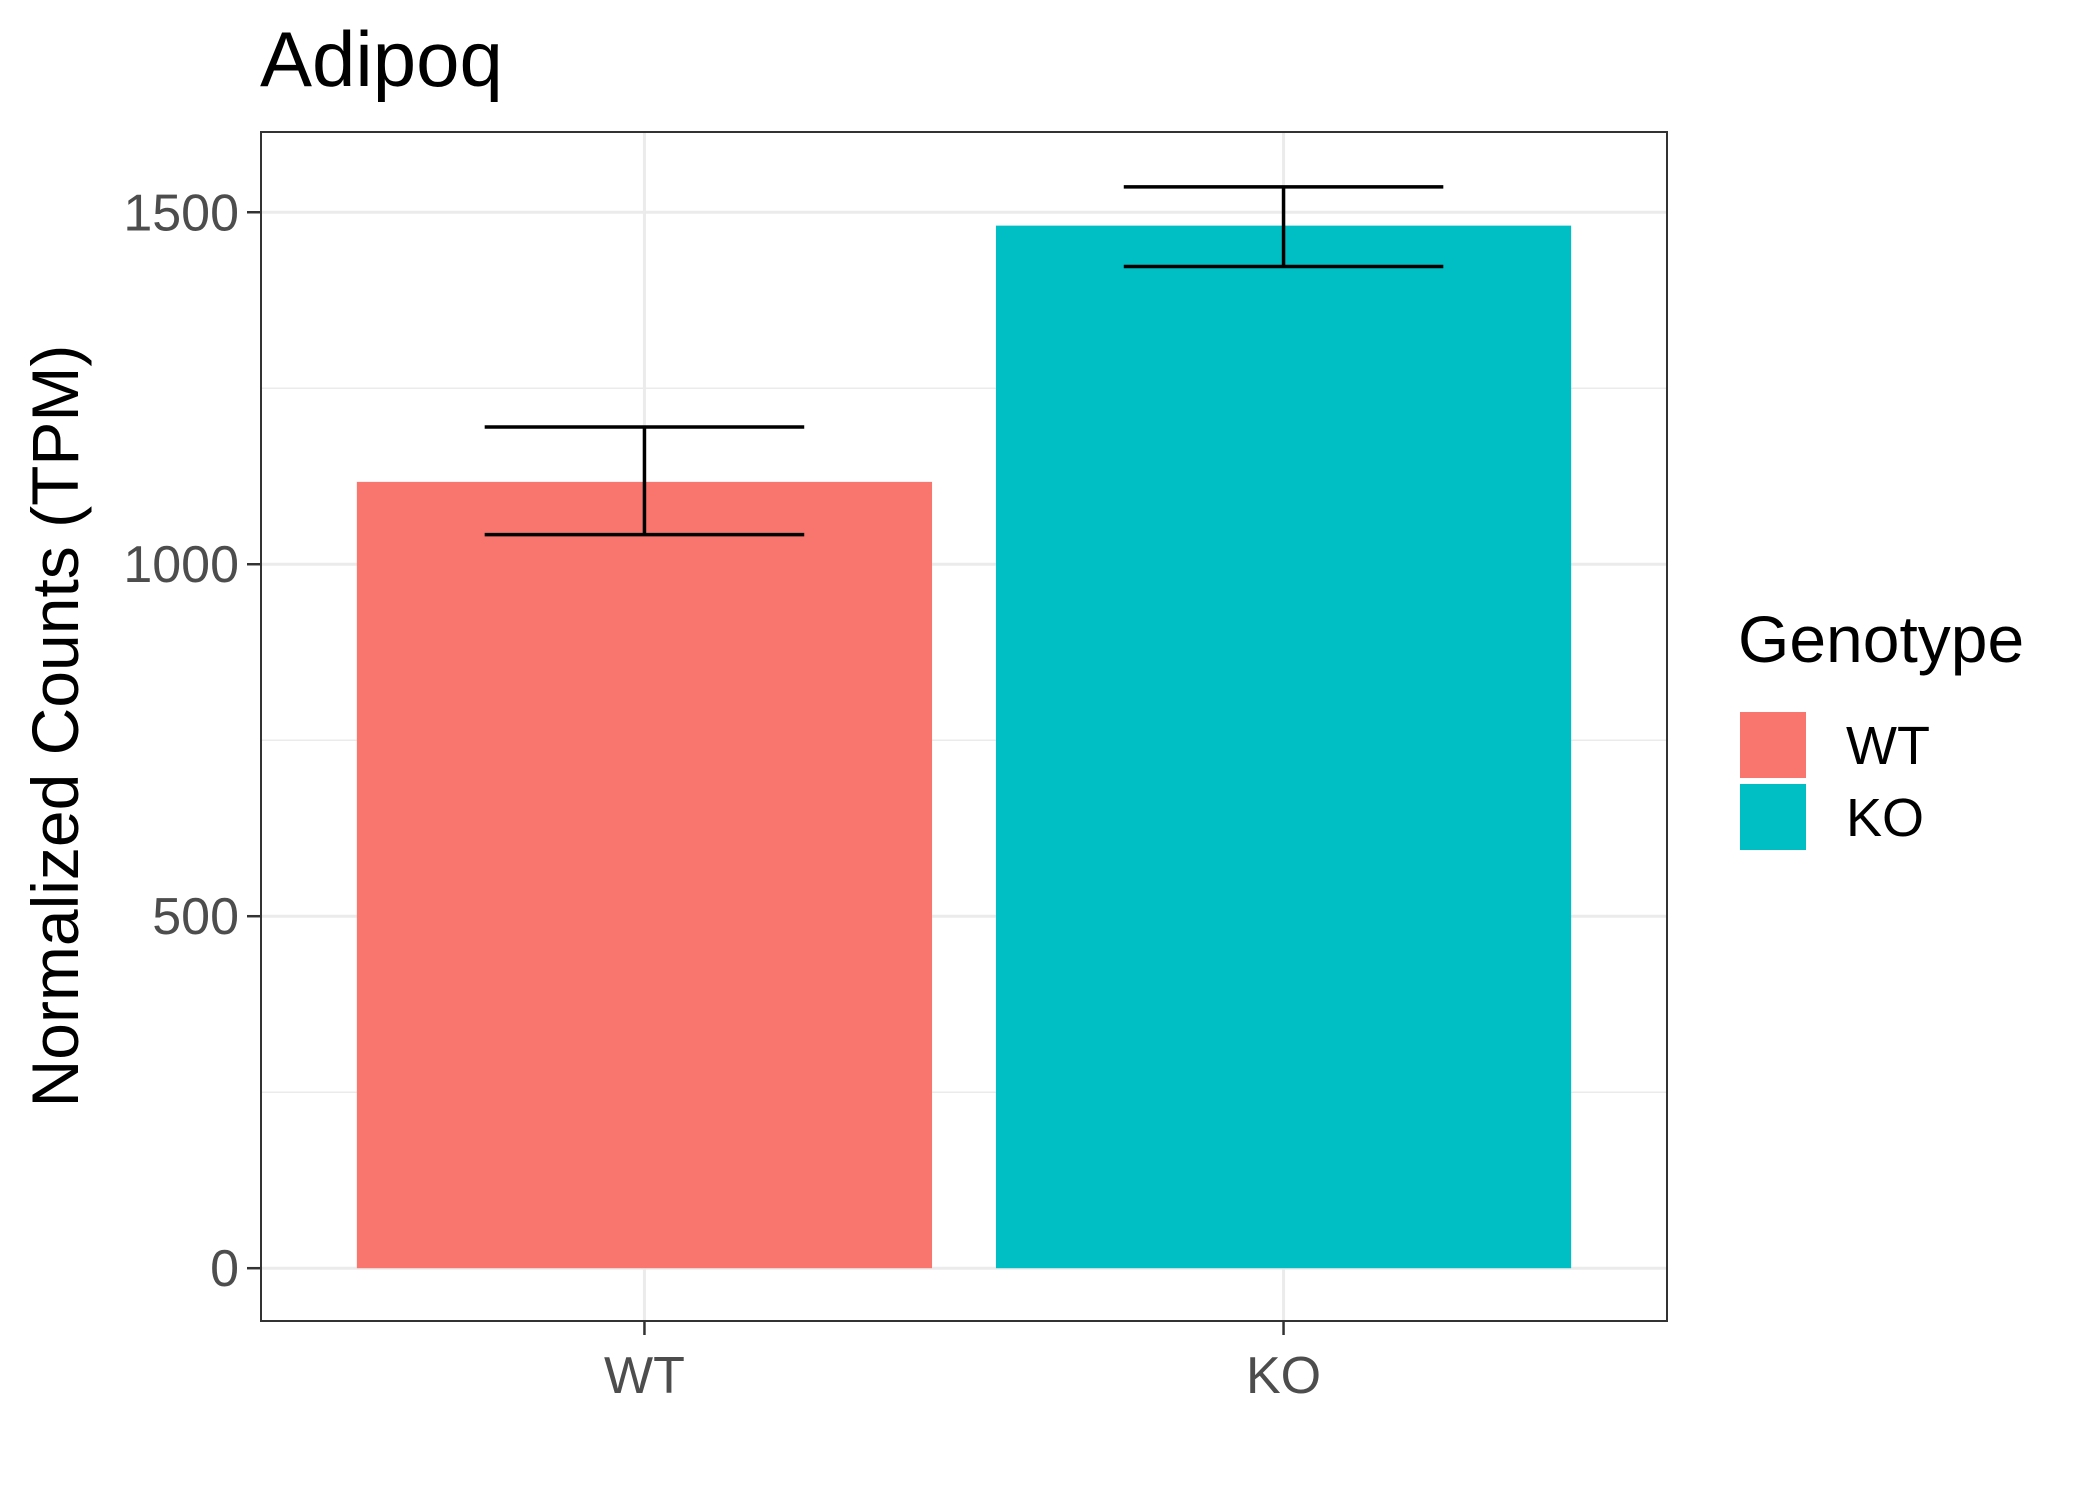  I want to click on error-bars, so click(964, 361).